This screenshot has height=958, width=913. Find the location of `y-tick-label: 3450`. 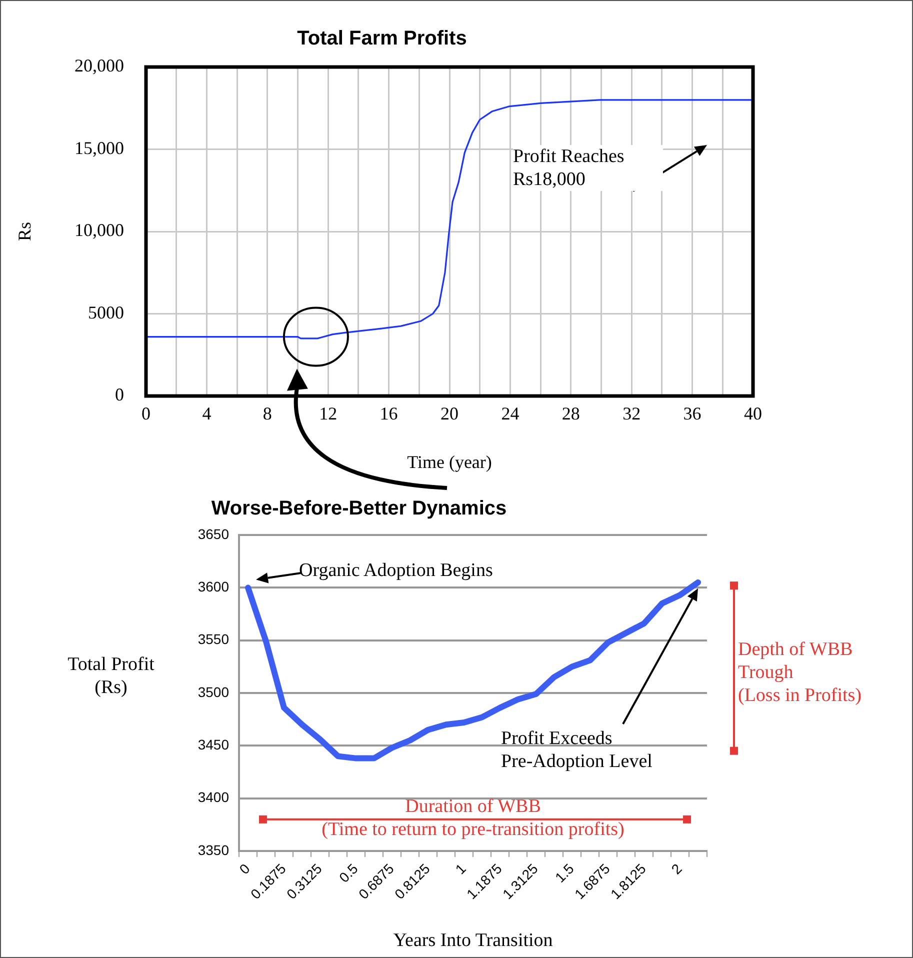

y-tick-label: 3450 is located at coordinates (214, 744).